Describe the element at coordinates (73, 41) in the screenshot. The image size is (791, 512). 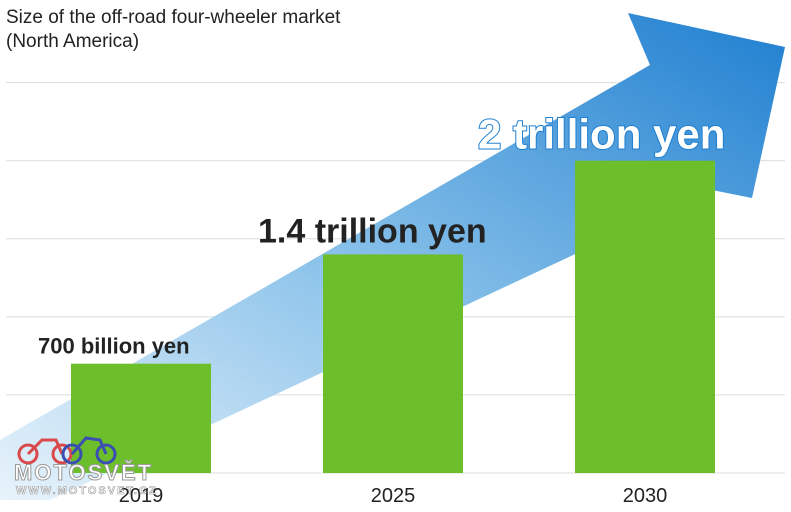
I see `chart-subtitle: (North America)` at that location.